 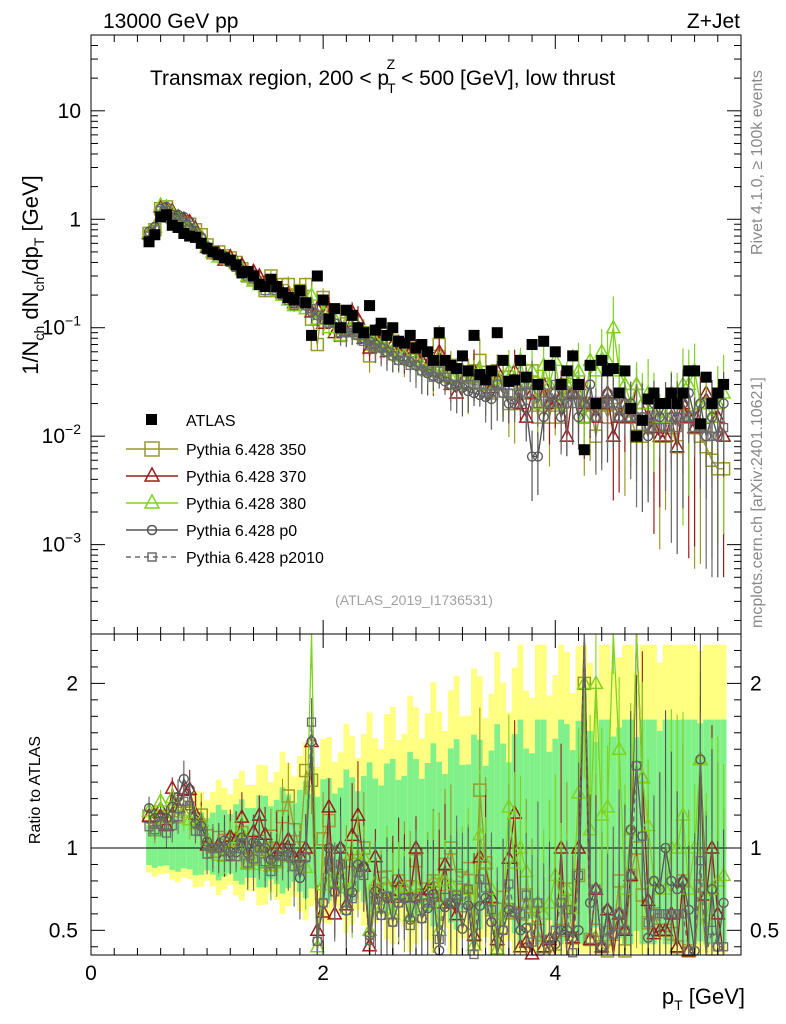 What do you see at coordinates (414, 600) in the screenshot?
I see `analysis-watermark: (ATLAS_2019_I1736531)` at bounding box center [414, 600].